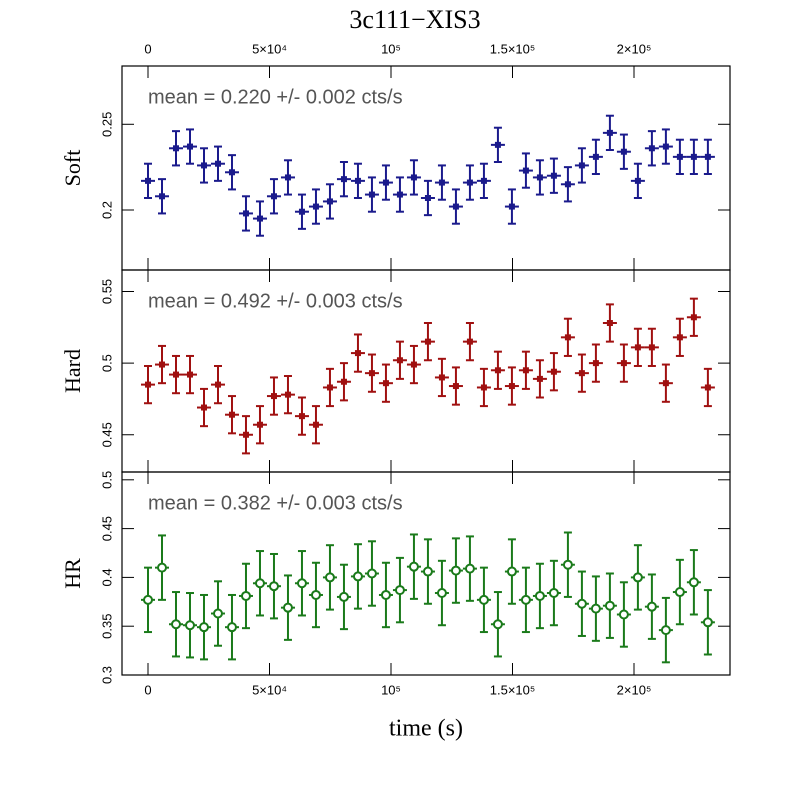  Describe the element at coordinates (147, 689) in the screenshot. I see `x-tick-label-bottom: 0` at that location.